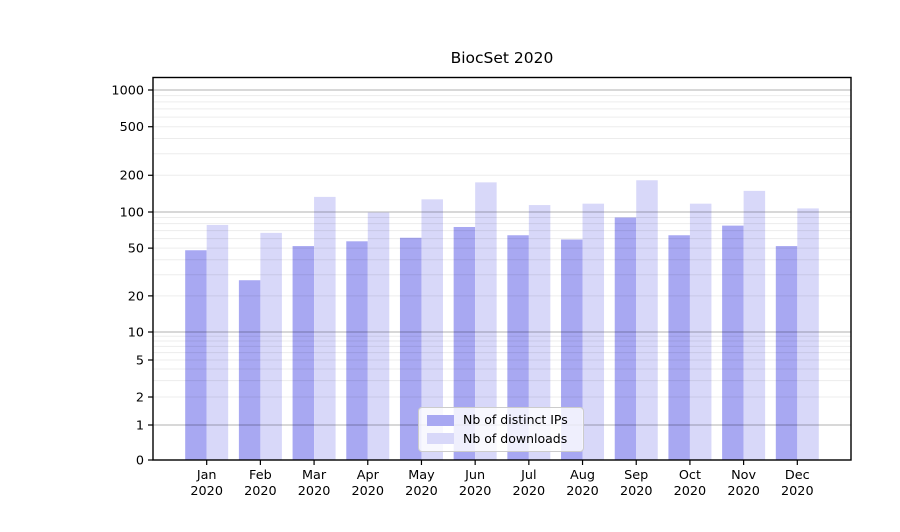  Describe the element at coordinates (528, 475) in the screenshot. I see `x-tick-label-month: Jul` at that location.